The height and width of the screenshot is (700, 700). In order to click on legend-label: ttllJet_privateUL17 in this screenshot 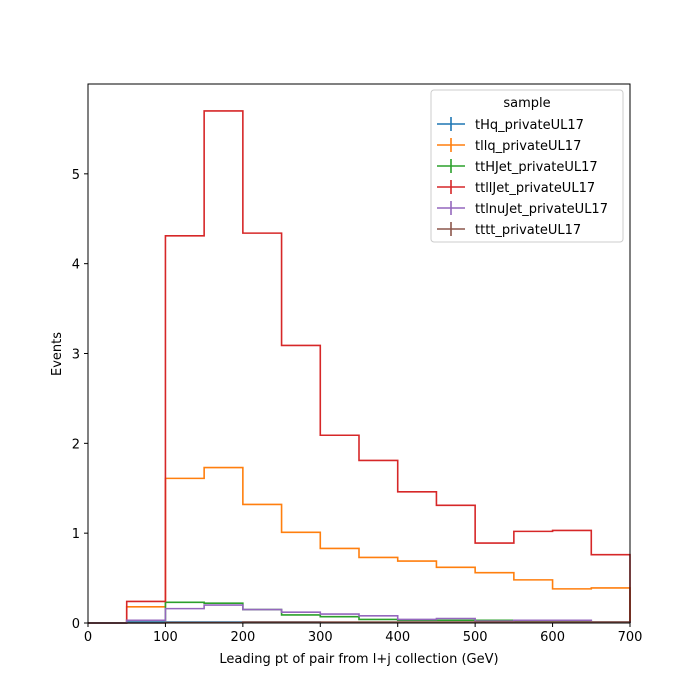, I will do `click(535, 188)`.